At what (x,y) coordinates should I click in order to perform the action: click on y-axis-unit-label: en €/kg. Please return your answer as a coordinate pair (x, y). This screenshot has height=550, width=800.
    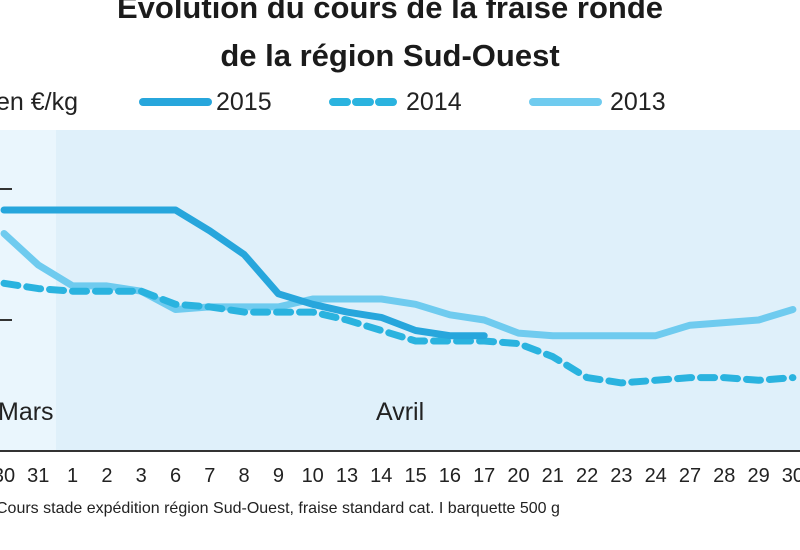
    Looking at the image, I should click on (39, 102).